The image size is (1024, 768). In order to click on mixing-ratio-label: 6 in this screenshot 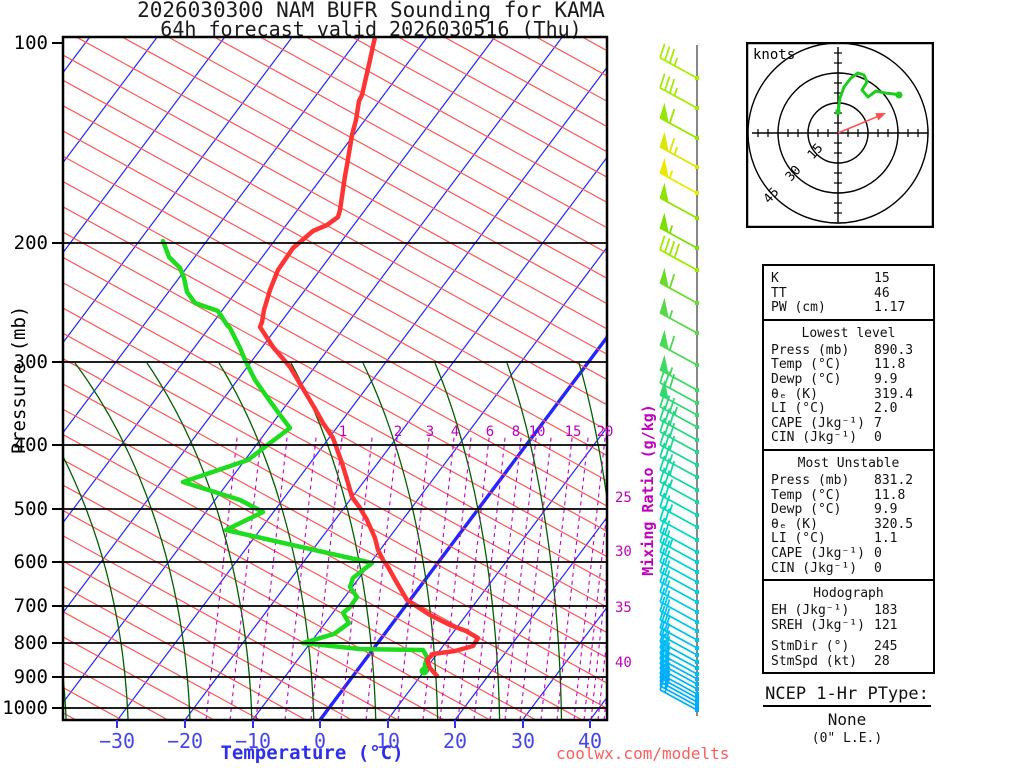, I will do `click(490, 432)`.